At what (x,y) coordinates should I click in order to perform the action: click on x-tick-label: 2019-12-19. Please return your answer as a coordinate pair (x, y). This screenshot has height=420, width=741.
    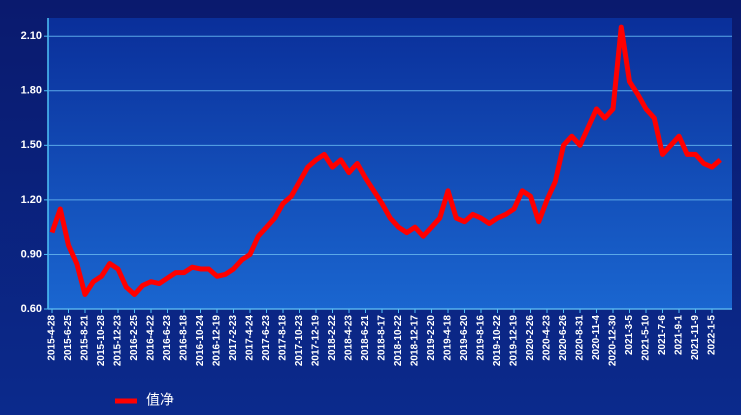
    Looking at the image, I should click on (514, 341).